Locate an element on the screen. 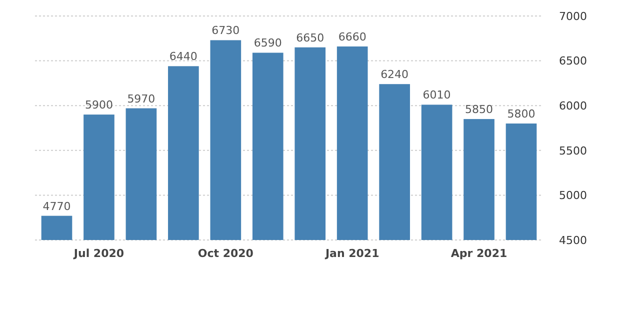 This screenshot has width=620, height=323. data-label: 5850 is located at coordinates (479, 109).